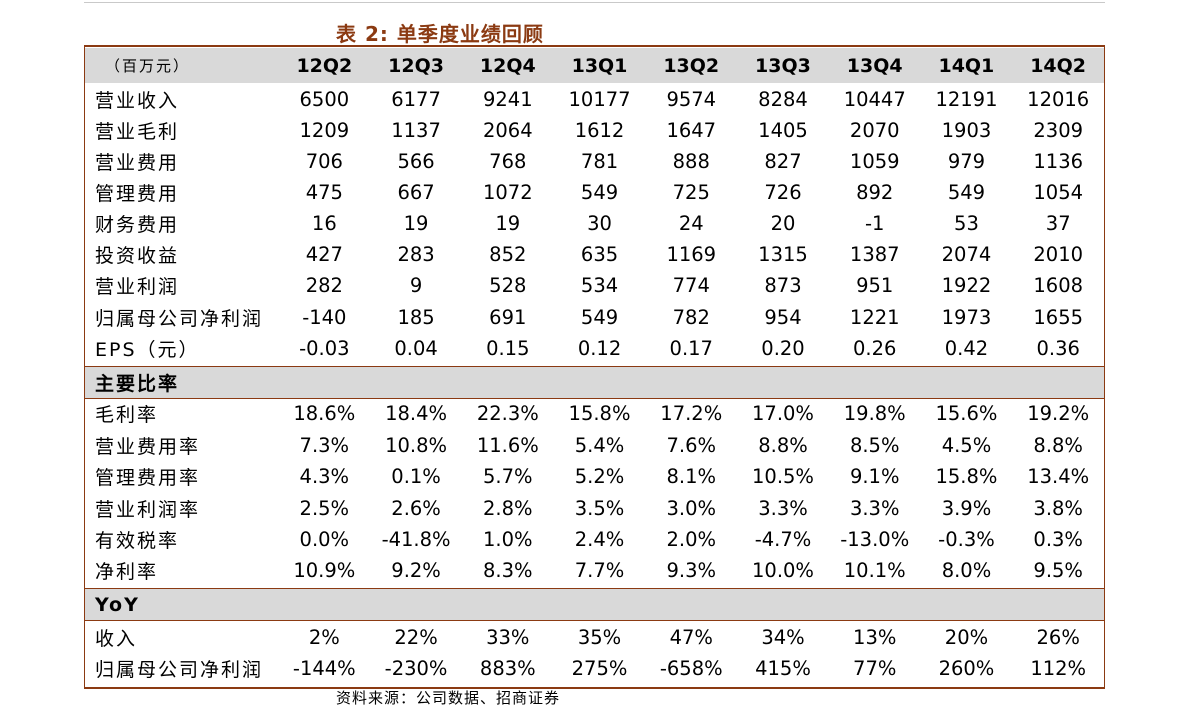  Describe the element at coordinates (874, 508) in the screenshot. I see `row-value: 3.3%` at that location.